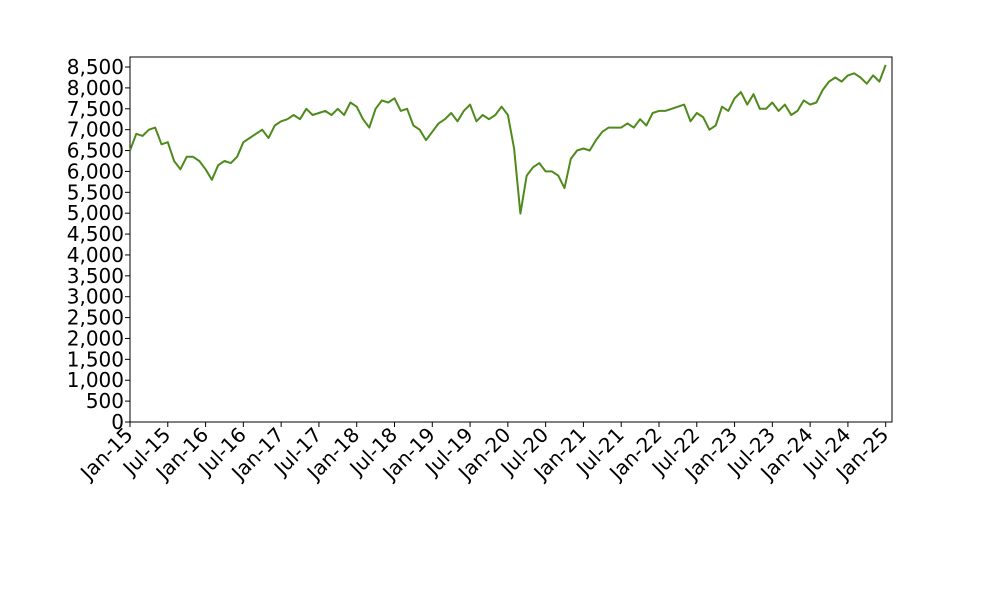 The height and width of the screenshot is (604, 1000). I want to click on y-tick-label: 2,500, so click(95, 318).